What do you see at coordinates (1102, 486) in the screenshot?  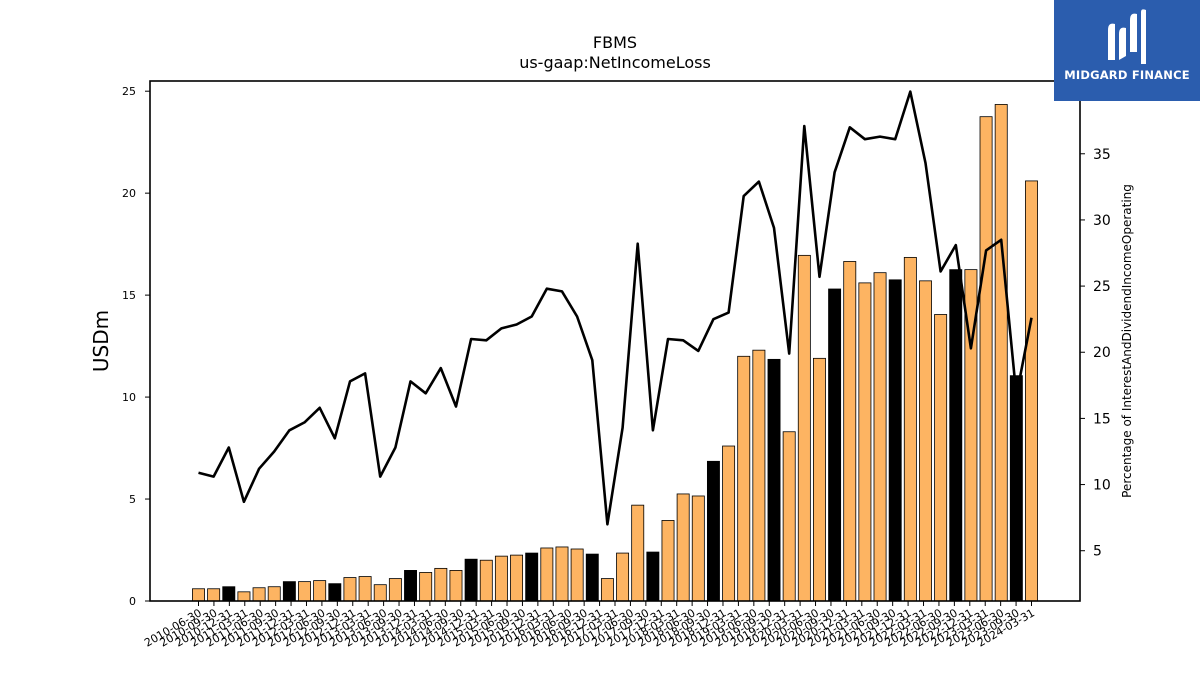 I see `y2-tick-label: 10` at bounding box center [1102, 486].